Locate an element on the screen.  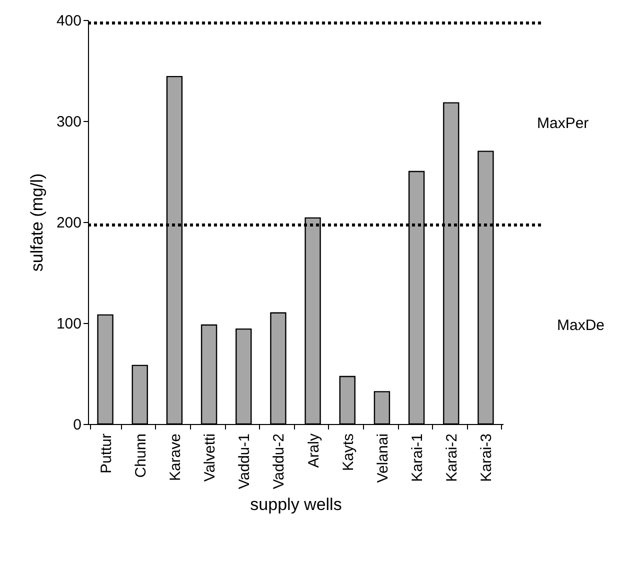
x-tick-label: Puttur is located at coordinates (106, 454).